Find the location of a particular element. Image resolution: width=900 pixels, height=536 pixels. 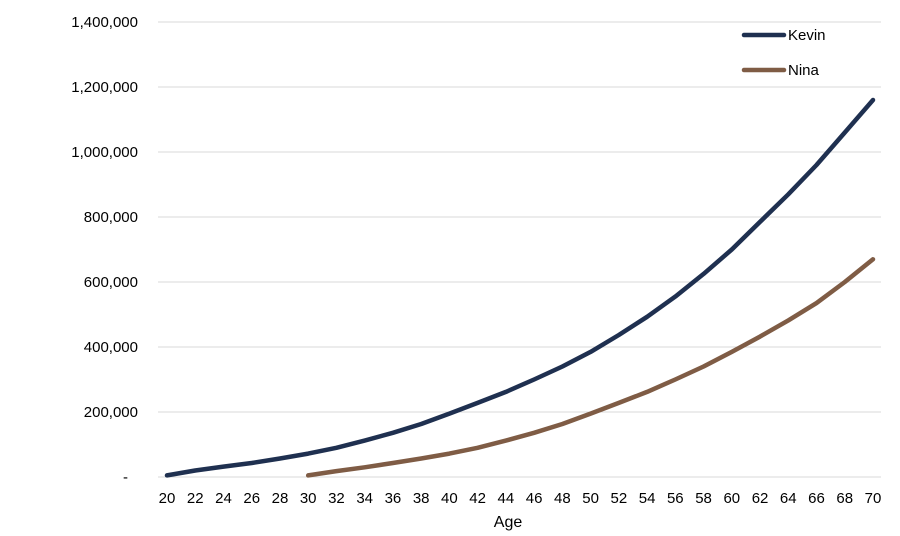

x-tick-label: 36 is located at coordinates (393, 498).